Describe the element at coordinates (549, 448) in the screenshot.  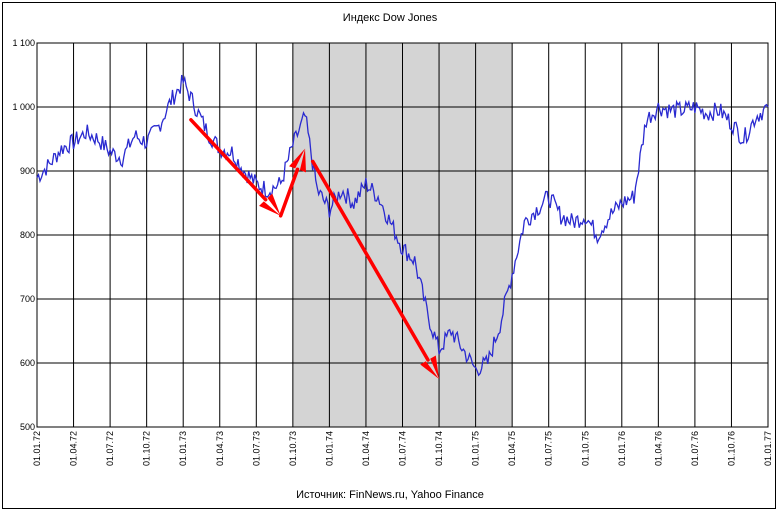
I see `x-tick-label: 01.07.75` at that location.